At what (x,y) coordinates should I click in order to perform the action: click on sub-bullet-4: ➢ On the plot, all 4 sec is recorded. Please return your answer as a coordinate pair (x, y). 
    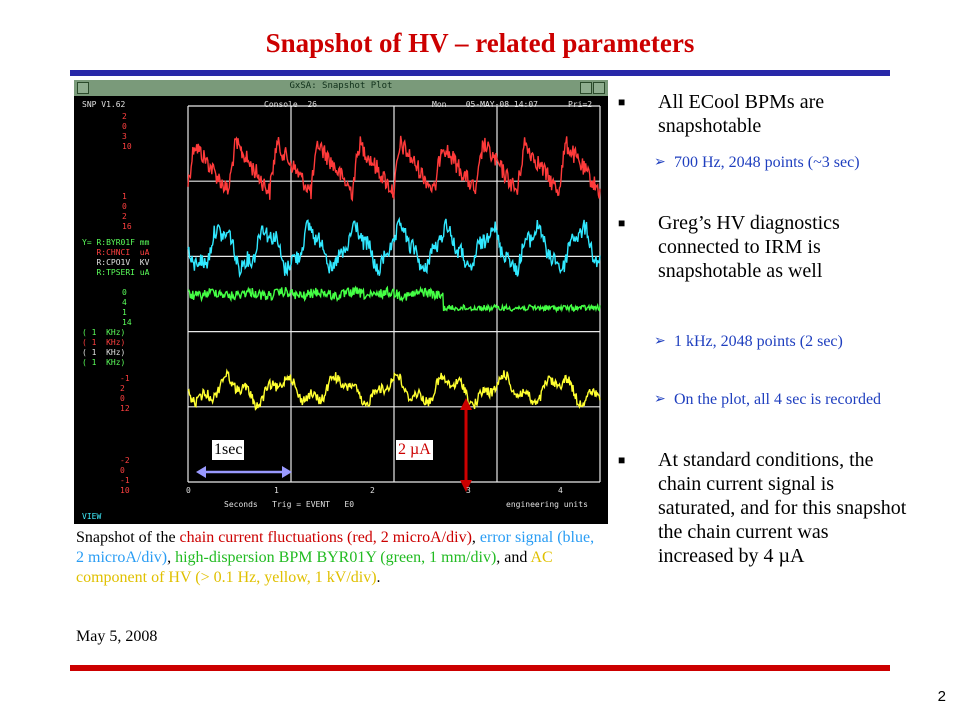
    Looking at the image, I should click on (768, 399).